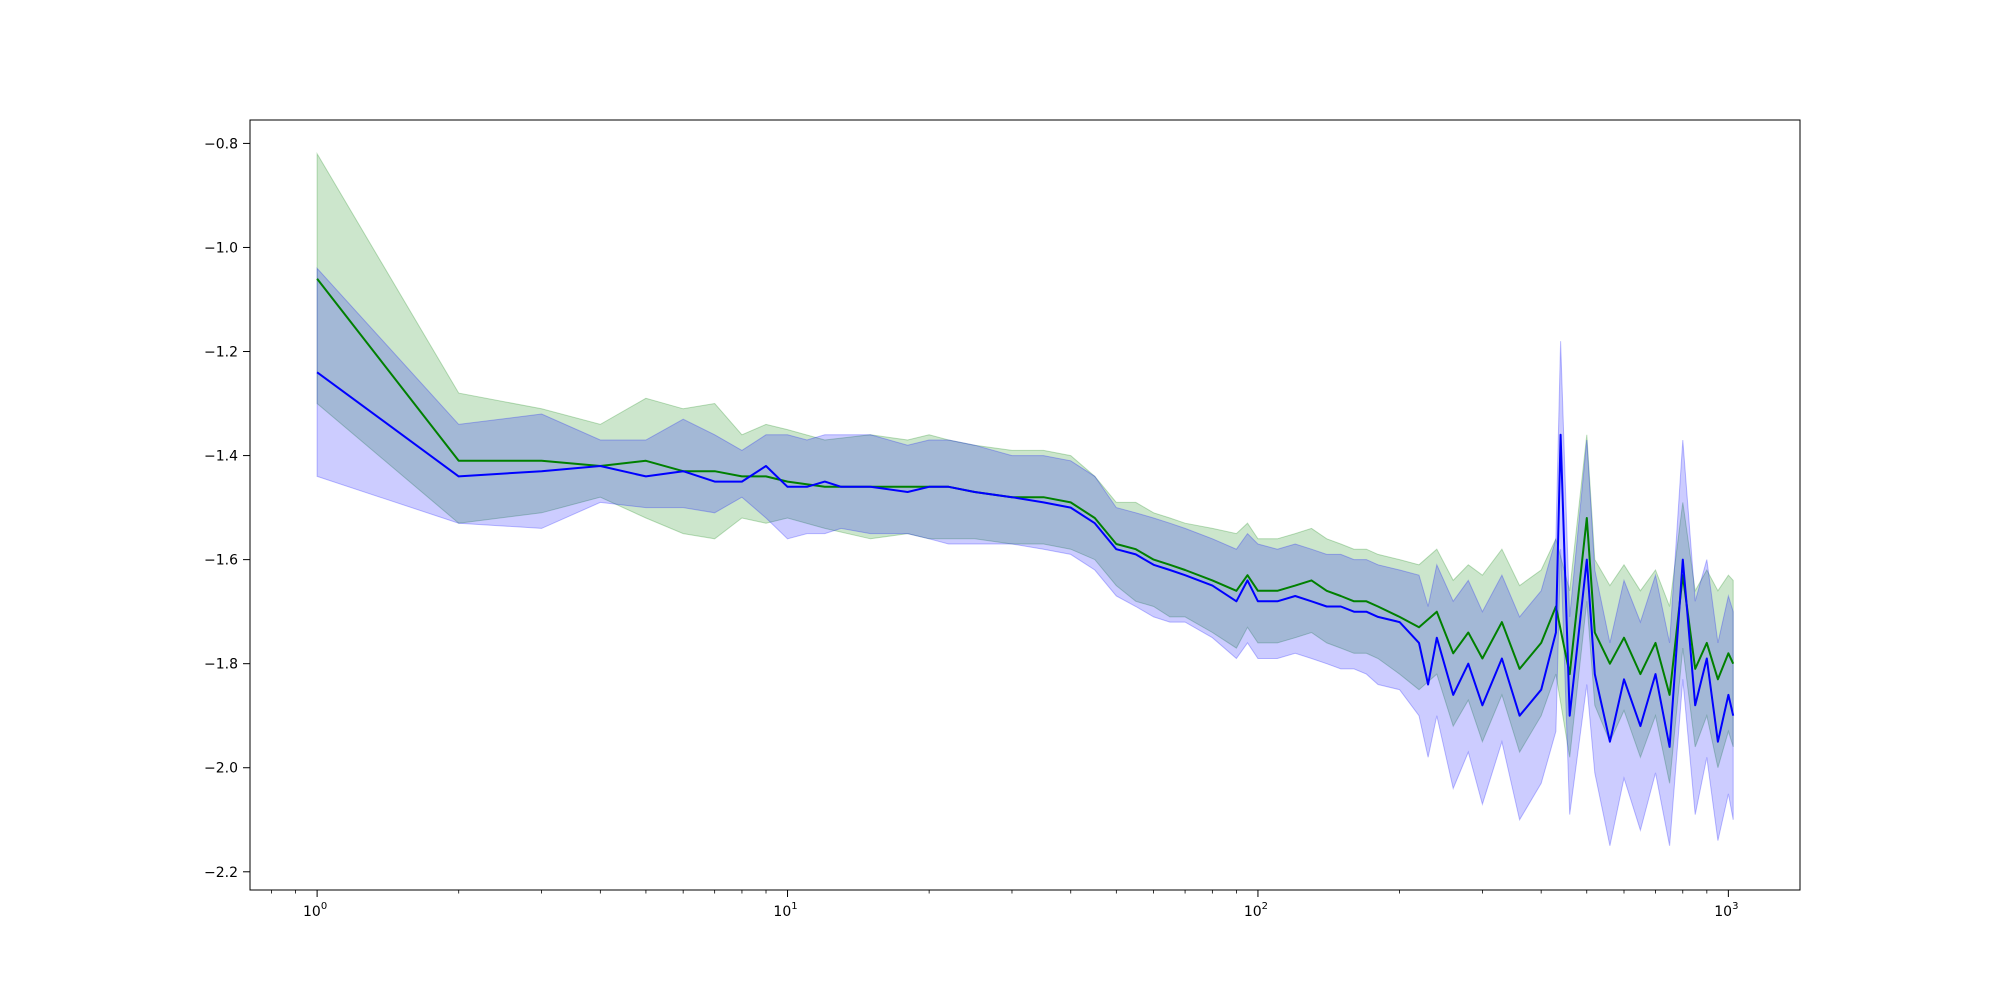  What do you see at coordinates (221, 457) in the screenshot?
I see `y-tick-label: −1.4` at bounding box center [221, 457].